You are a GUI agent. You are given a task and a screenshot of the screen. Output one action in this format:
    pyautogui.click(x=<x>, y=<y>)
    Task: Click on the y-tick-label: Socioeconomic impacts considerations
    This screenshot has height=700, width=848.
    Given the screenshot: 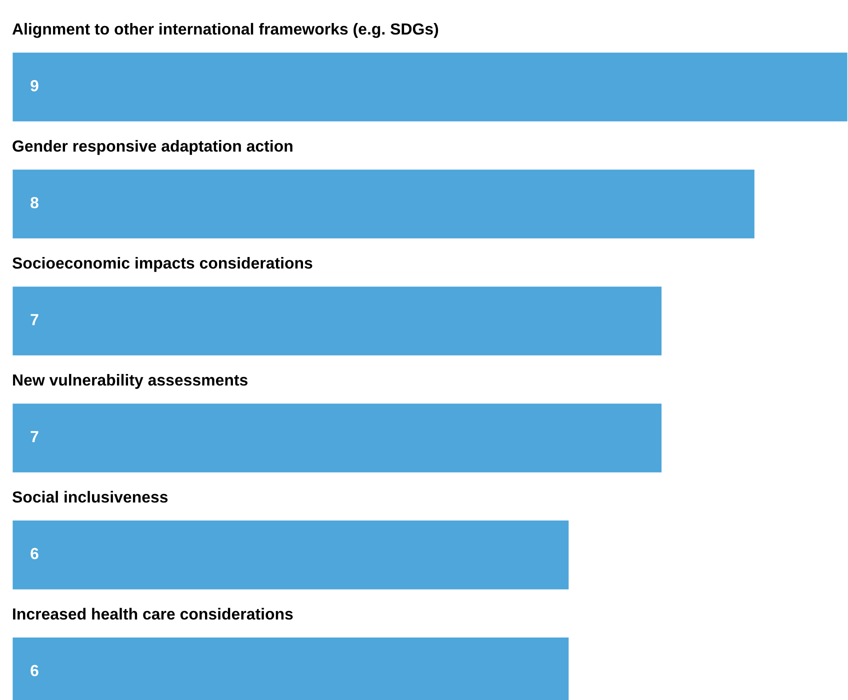 What is the action you would take?
    pyautogui.click(x=162, y=264)
    